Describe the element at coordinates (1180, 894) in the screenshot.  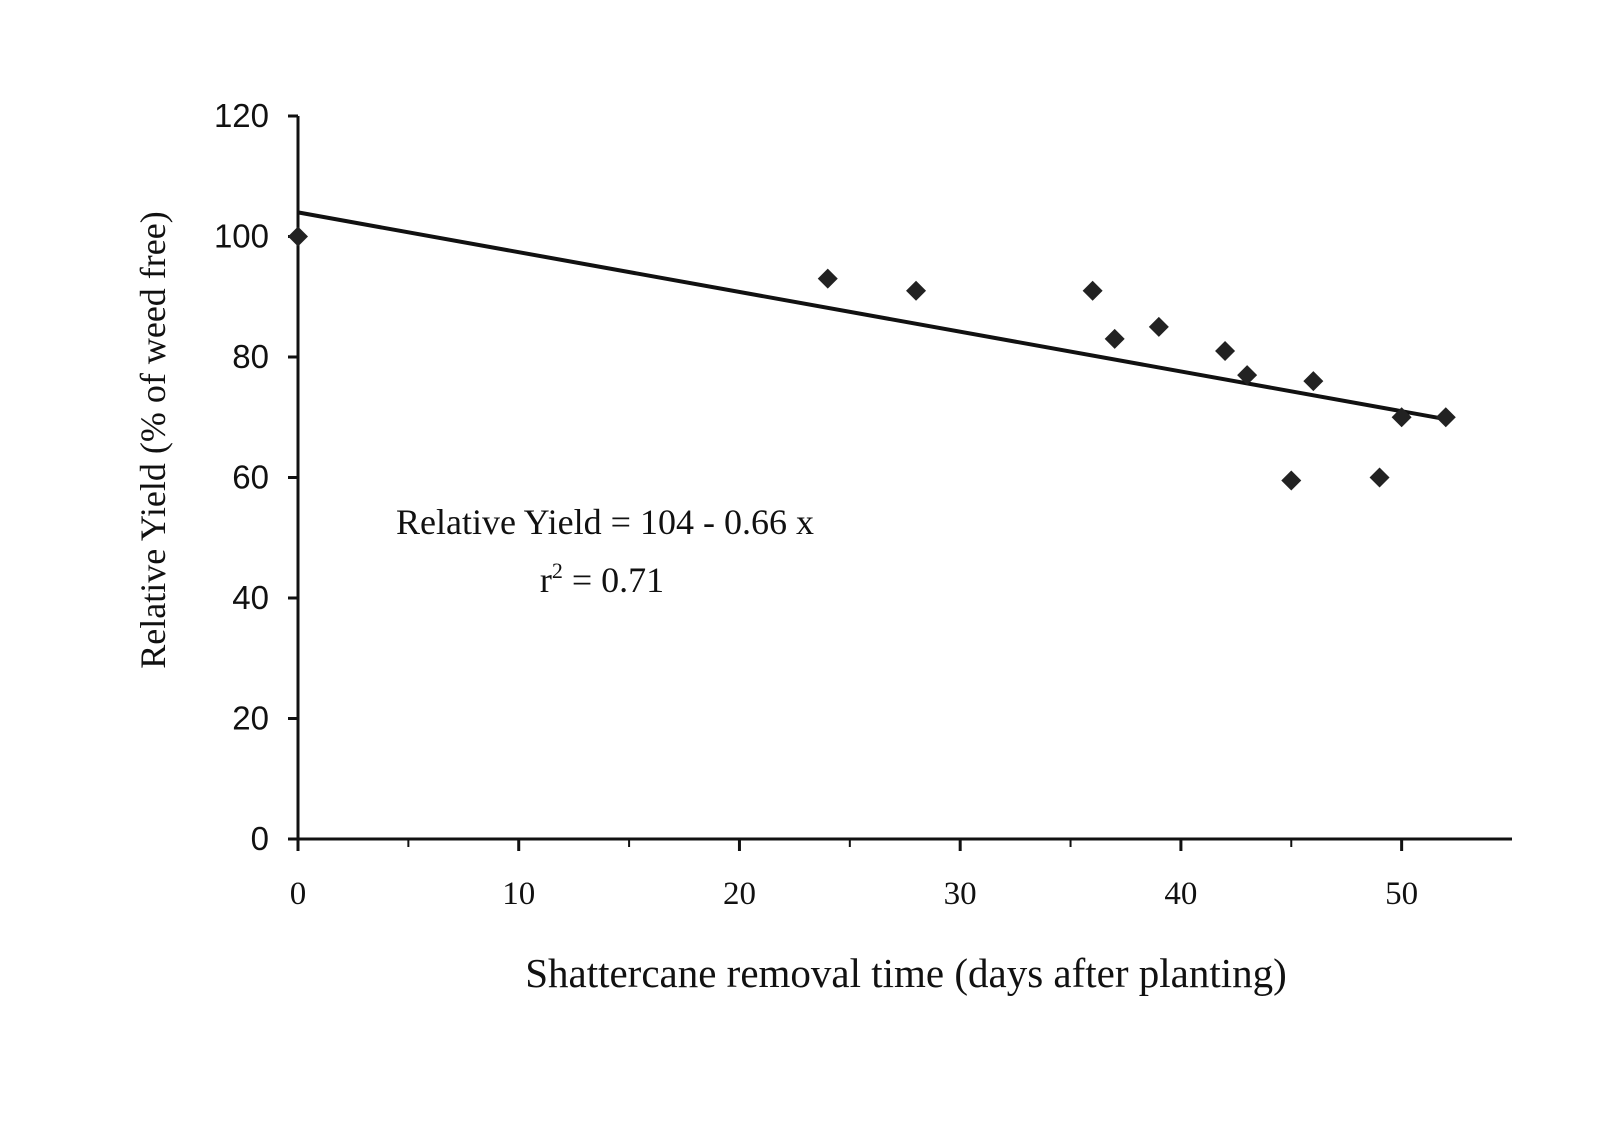
I see `x-tick-label: 40` at that location.